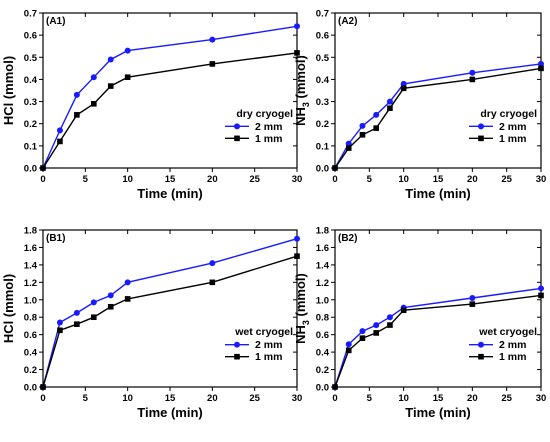 The height and width of the screenshot is (442, 550). I want to click on y-tick-label: 1.0, so click(30, 300).